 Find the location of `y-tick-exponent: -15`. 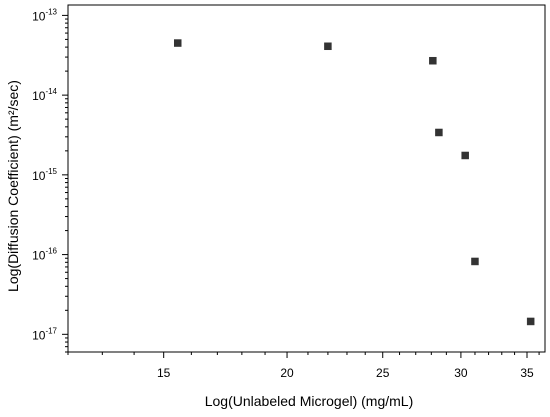

y-tick-exponent: -15 is located at coordinates (51, 171).